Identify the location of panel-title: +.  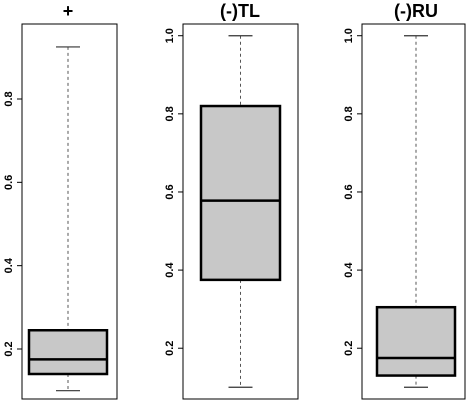
(68, 11).